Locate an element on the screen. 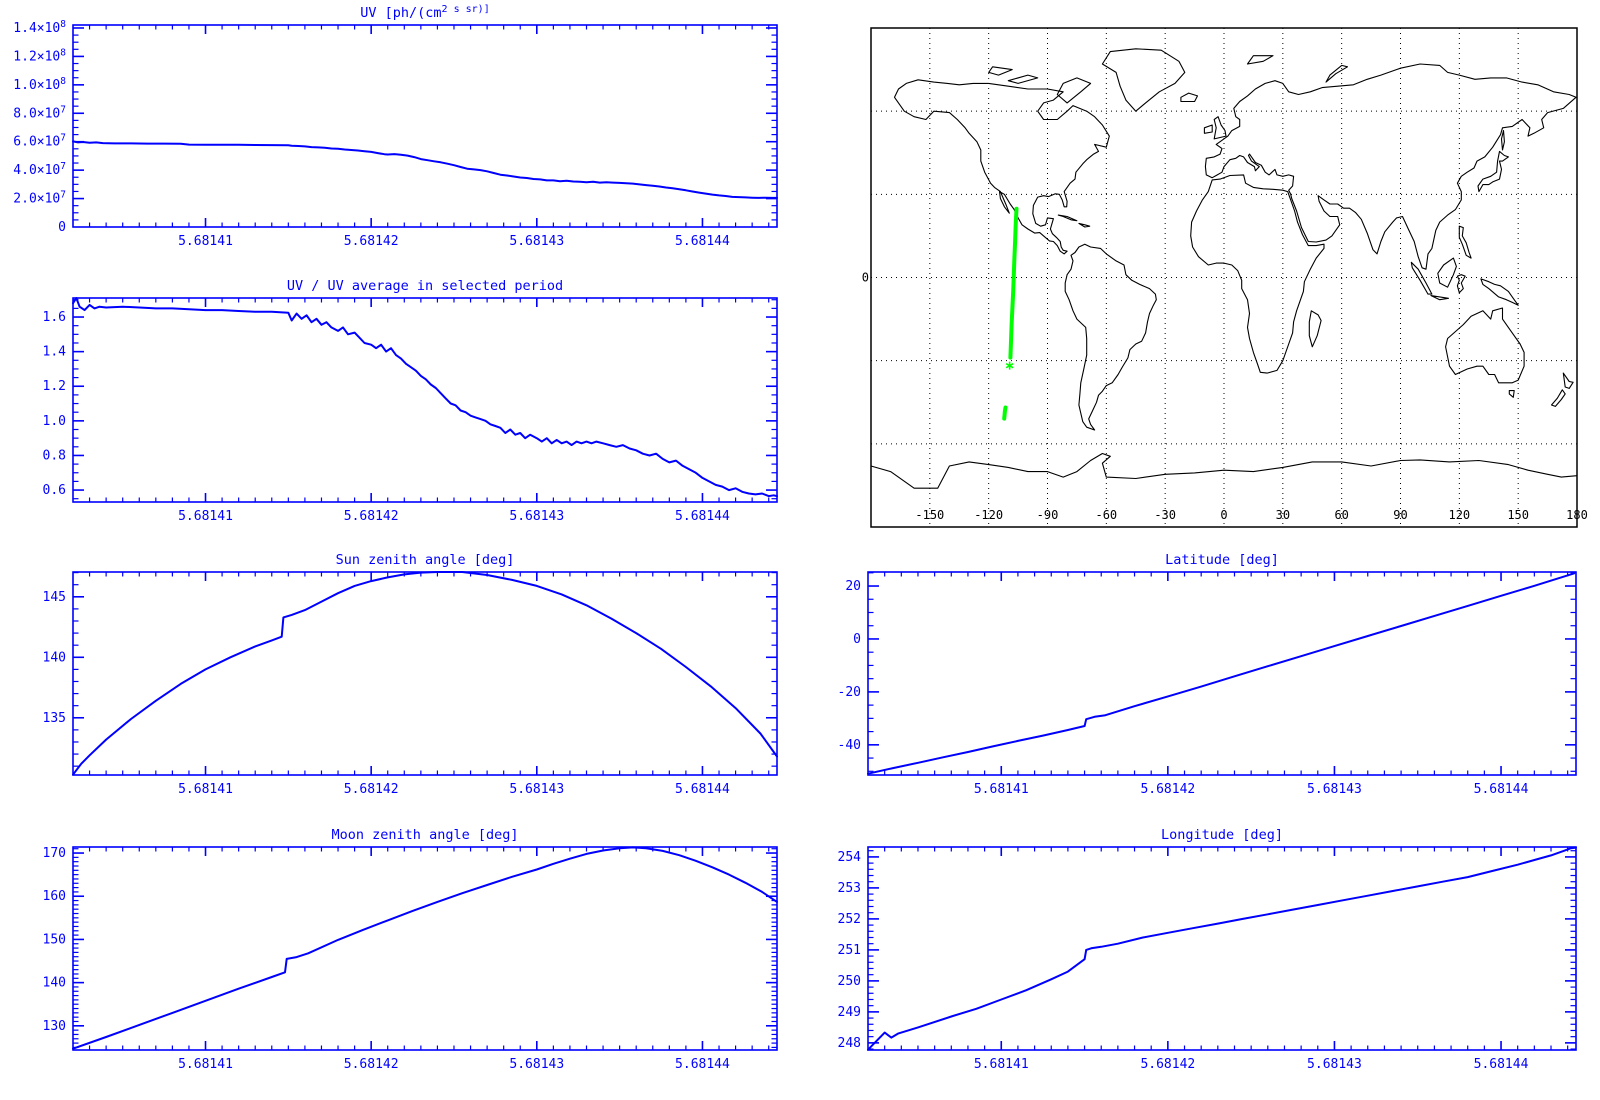 This screenshot has width=1600, height=1100. y-tick-label: 1.4×108 is located at coordinates (39, 27).